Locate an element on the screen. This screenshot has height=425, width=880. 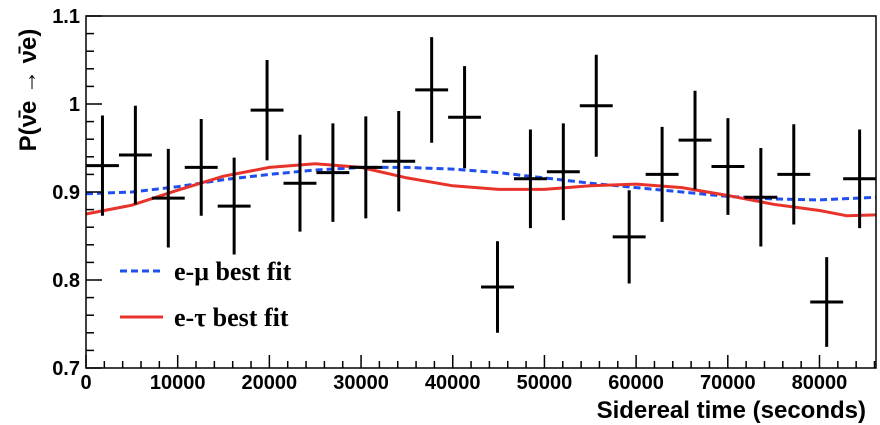
y-tick-label: 1.1 is located at coordinates (66, 17).